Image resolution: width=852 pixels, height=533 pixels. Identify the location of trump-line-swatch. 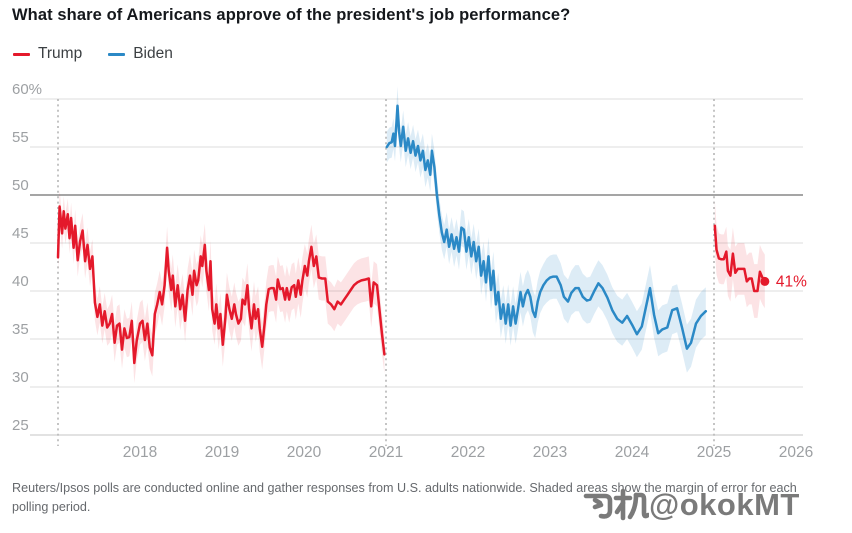
(21, 54).